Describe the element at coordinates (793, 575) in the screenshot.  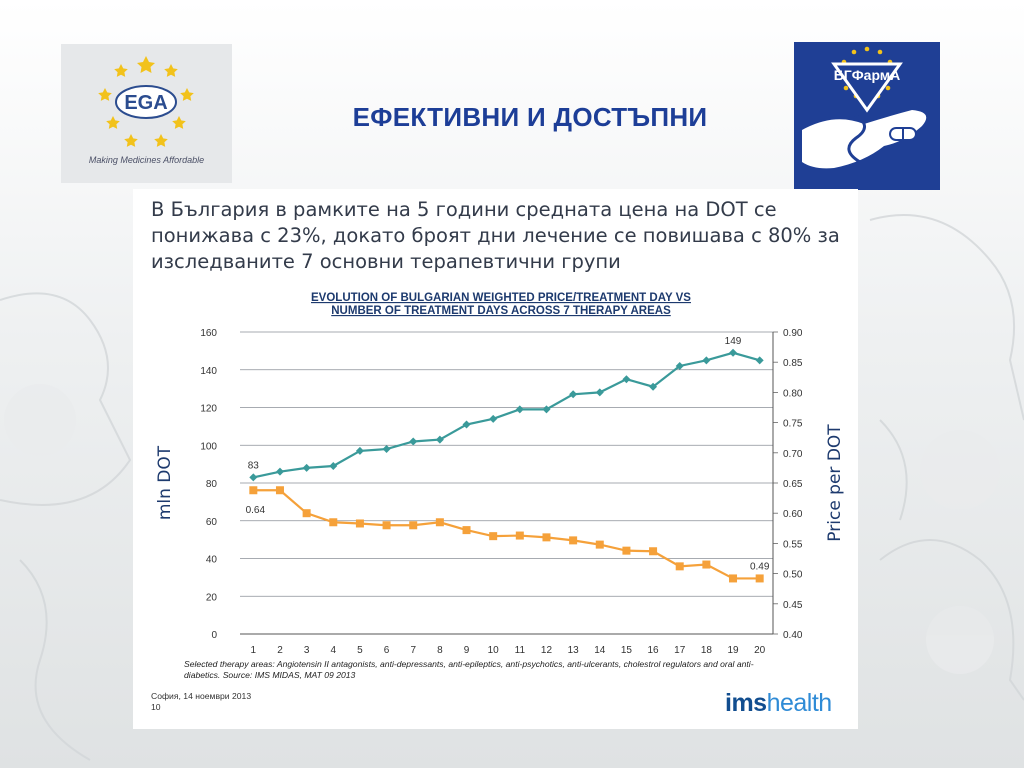
I see `right-tick-label: 0.50` at that location.